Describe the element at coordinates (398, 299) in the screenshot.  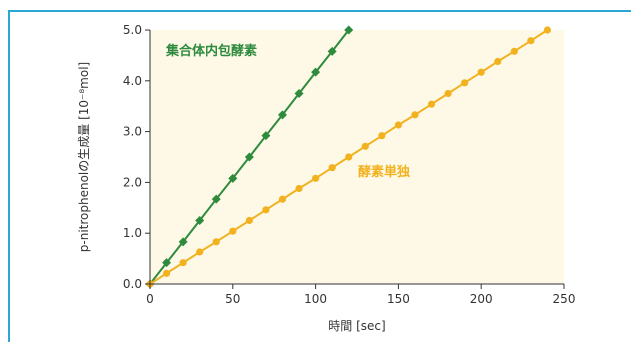
I see `x-tick-label: 150` at that location.